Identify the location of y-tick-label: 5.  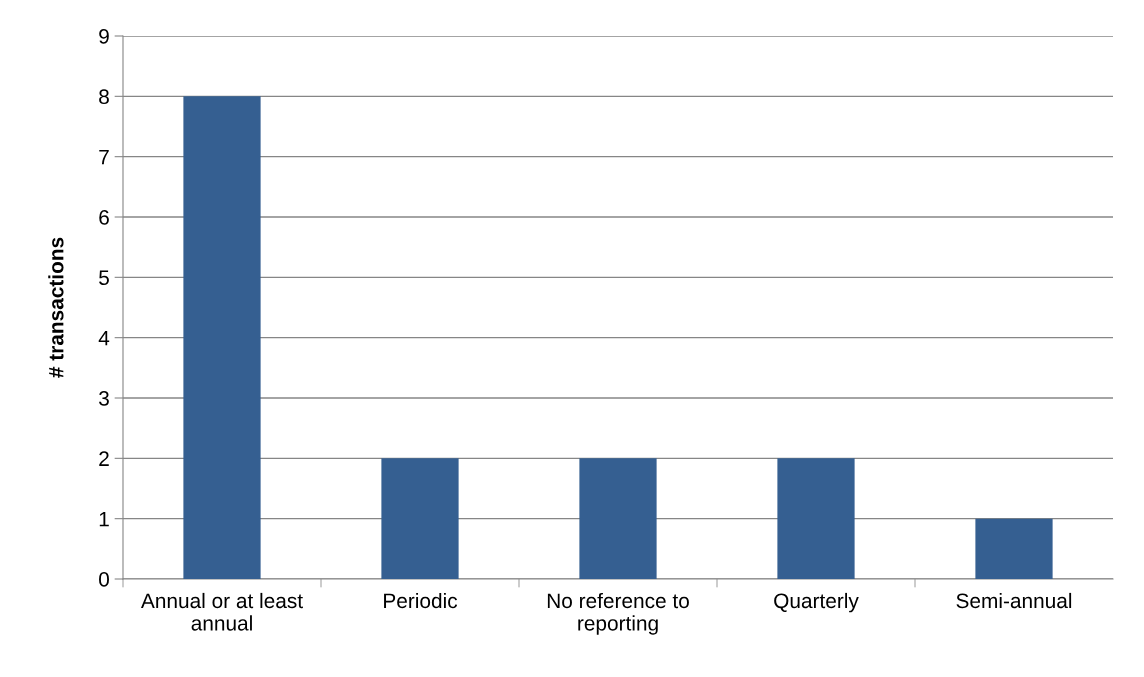
(104, 278).